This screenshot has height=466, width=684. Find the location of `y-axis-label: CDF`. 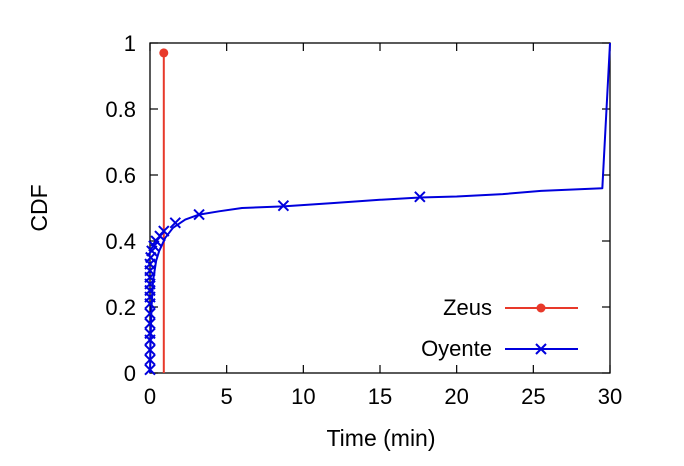

y-axis-label: CDF is located at coordinates (39, 207).